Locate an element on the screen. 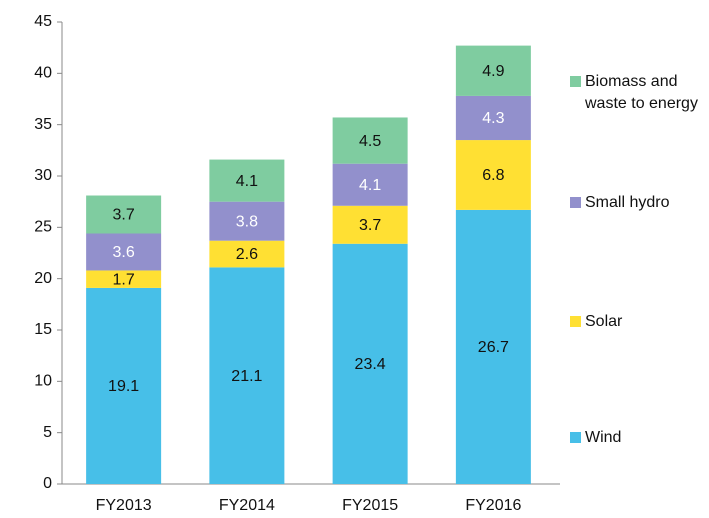  data-label: 4.9 is located at coordinates (493, 71).